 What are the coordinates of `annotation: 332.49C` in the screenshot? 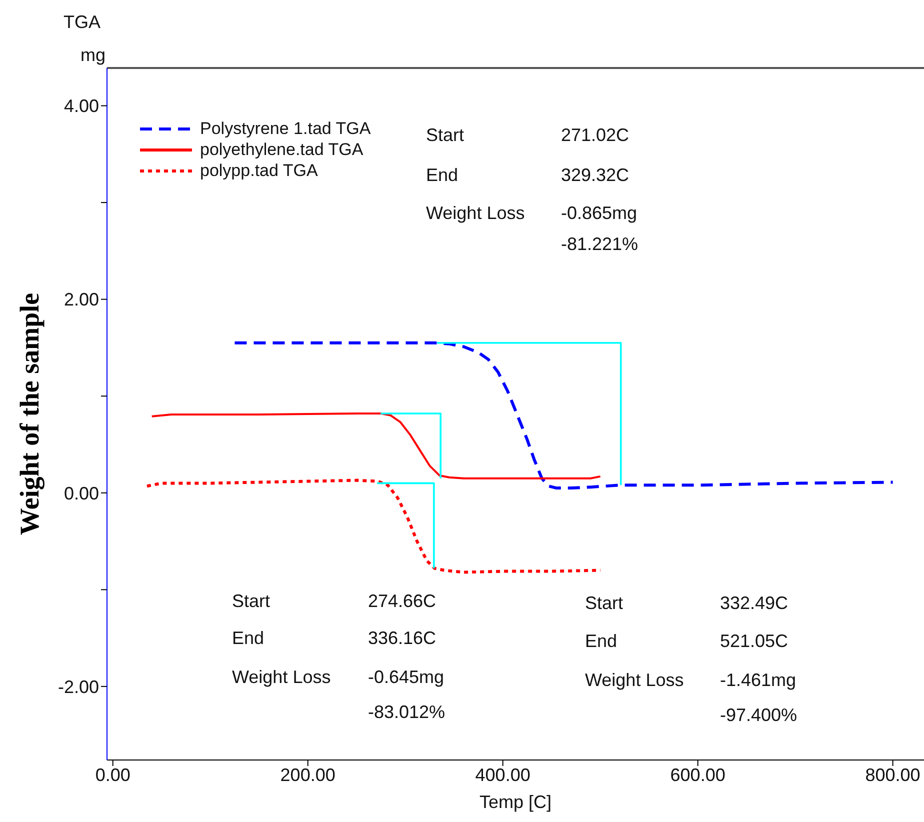 It's located at (754, 603).